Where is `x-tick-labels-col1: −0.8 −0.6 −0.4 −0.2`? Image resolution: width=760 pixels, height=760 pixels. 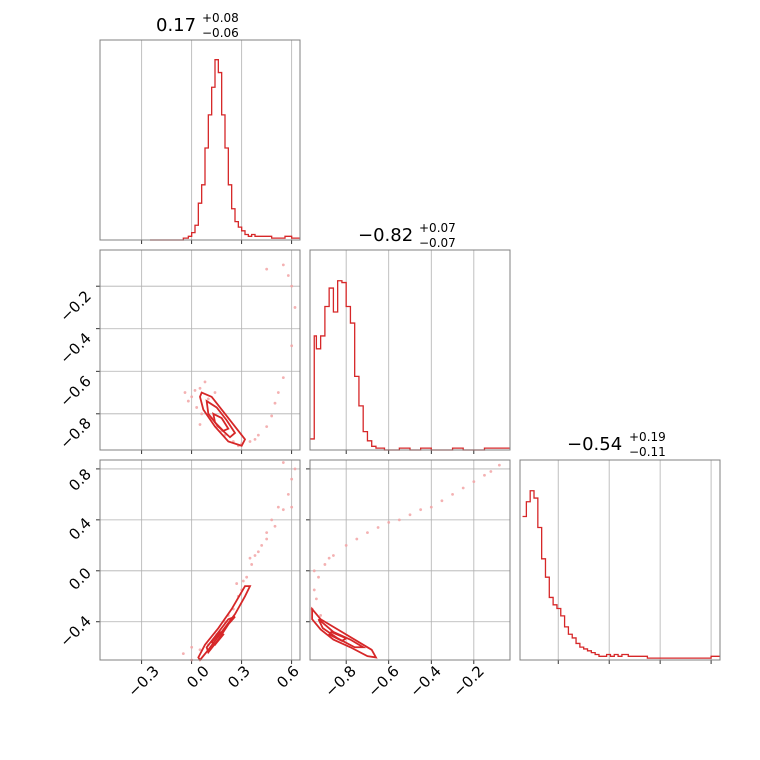
x-tick-labels-col1: −0.8 −0.6 −0.4 −0.2 is located at coordinates (404, 681).